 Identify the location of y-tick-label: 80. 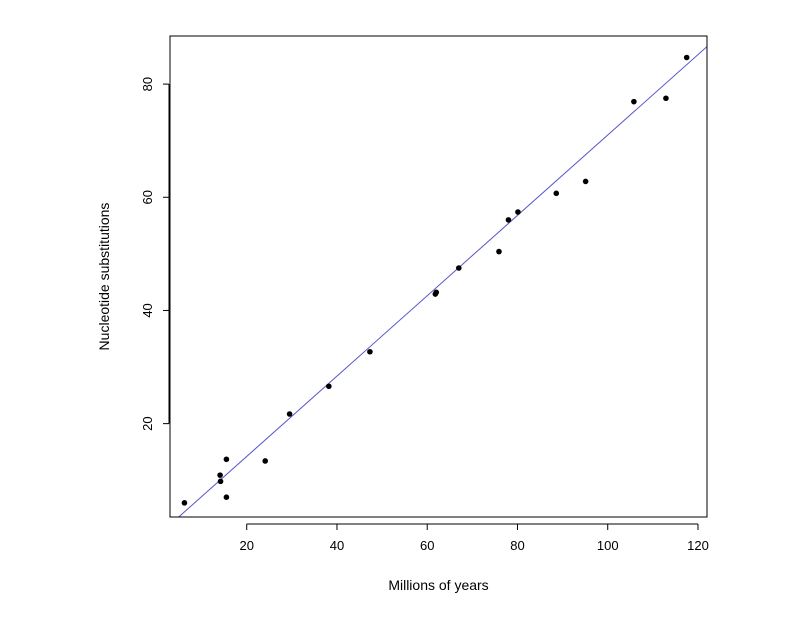
(147, 84).